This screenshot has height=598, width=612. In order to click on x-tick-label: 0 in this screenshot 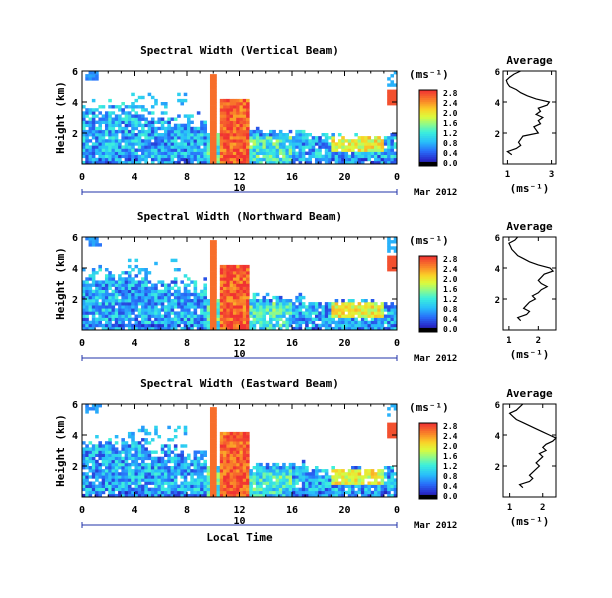, I will do `click(82, 177)`.